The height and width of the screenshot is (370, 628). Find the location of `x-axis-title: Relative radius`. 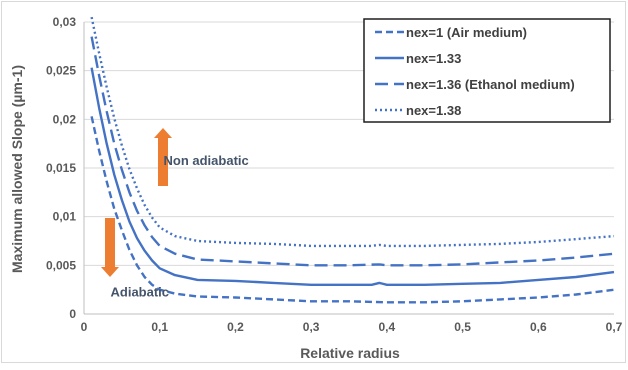

x-axis-title: Relative radius is located at coordinates (350, 353).